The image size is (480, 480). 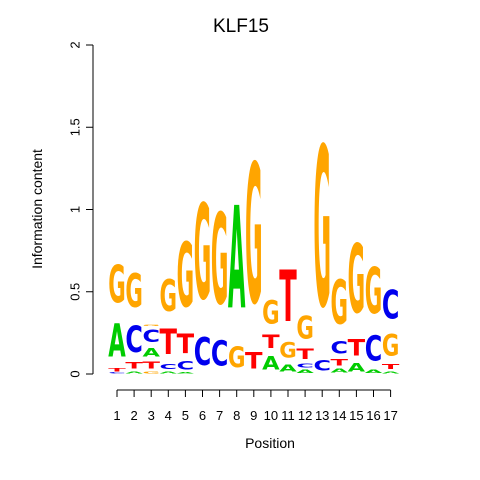 I want to click on x-tick-label: 16, so click(x=373, y=415).